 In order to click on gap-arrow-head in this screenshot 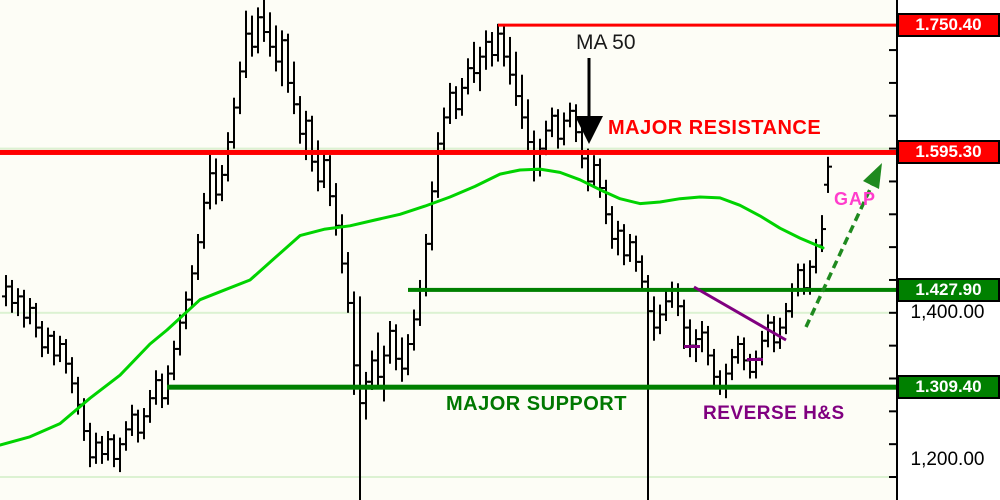, I will do `click(872, 176)`.